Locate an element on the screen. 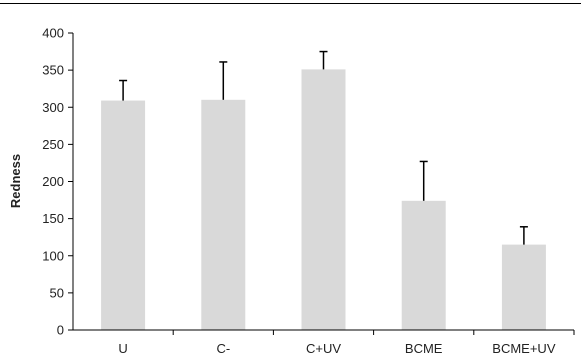  bar-bcme is located at coordinates (423, 265).